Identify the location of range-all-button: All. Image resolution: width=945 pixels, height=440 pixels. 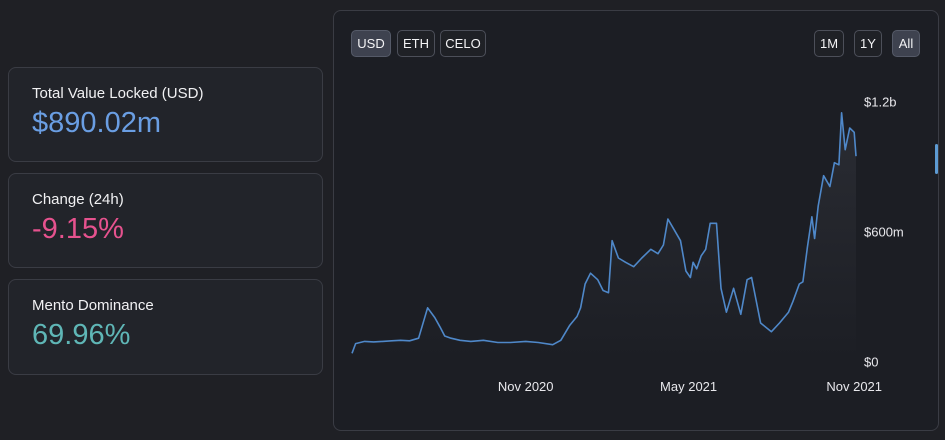
(906, 43).